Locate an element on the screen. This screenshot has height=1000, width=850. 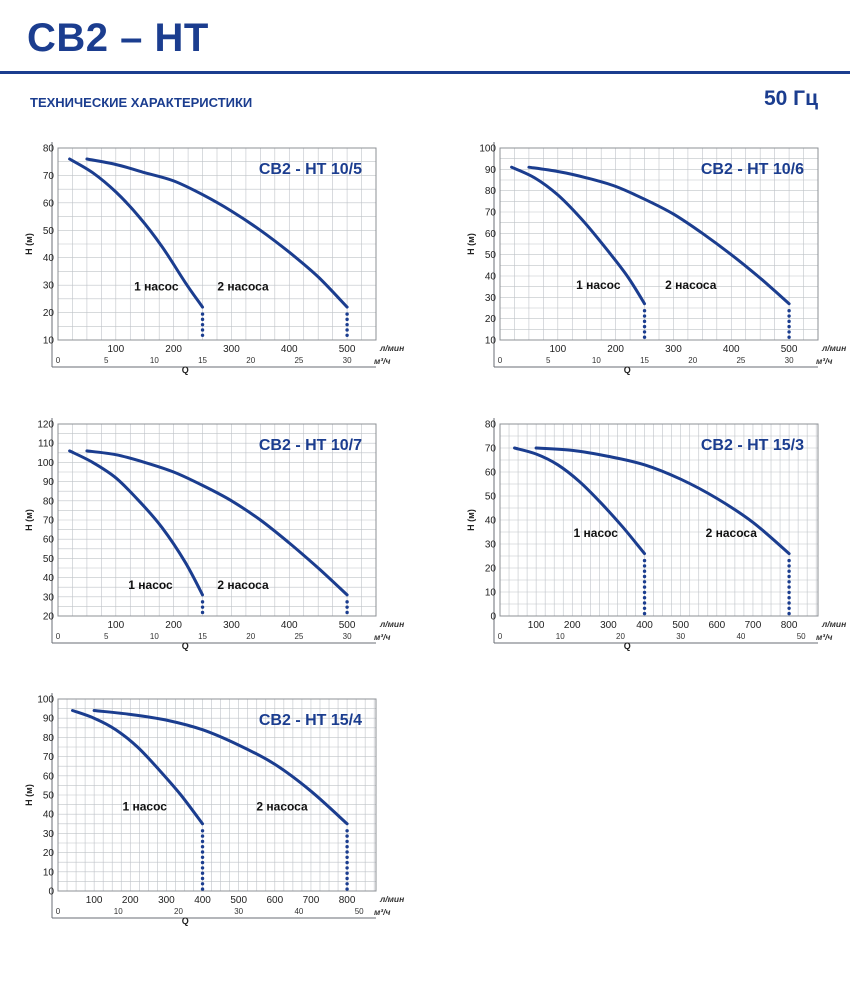
x-tick-label: 600 is located at coordinates (274, 900).